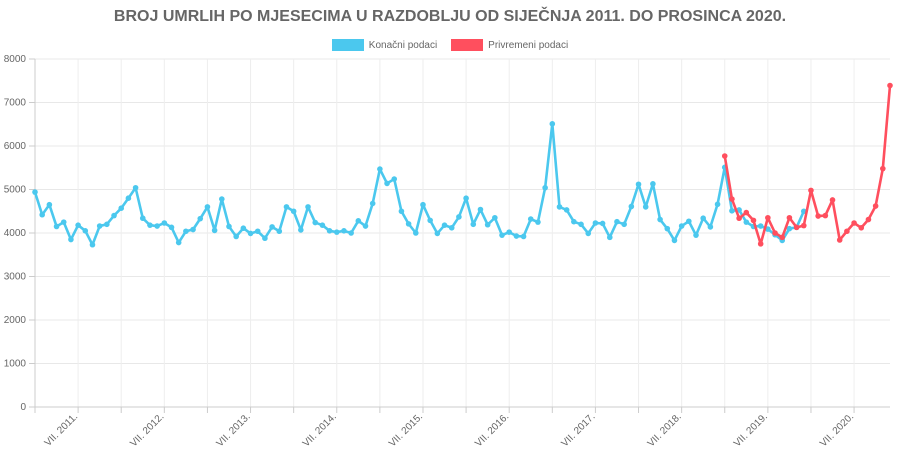  Describe the element at coordinates (807, 165) in the screenshot. I see `series-line-provisional` at that location.